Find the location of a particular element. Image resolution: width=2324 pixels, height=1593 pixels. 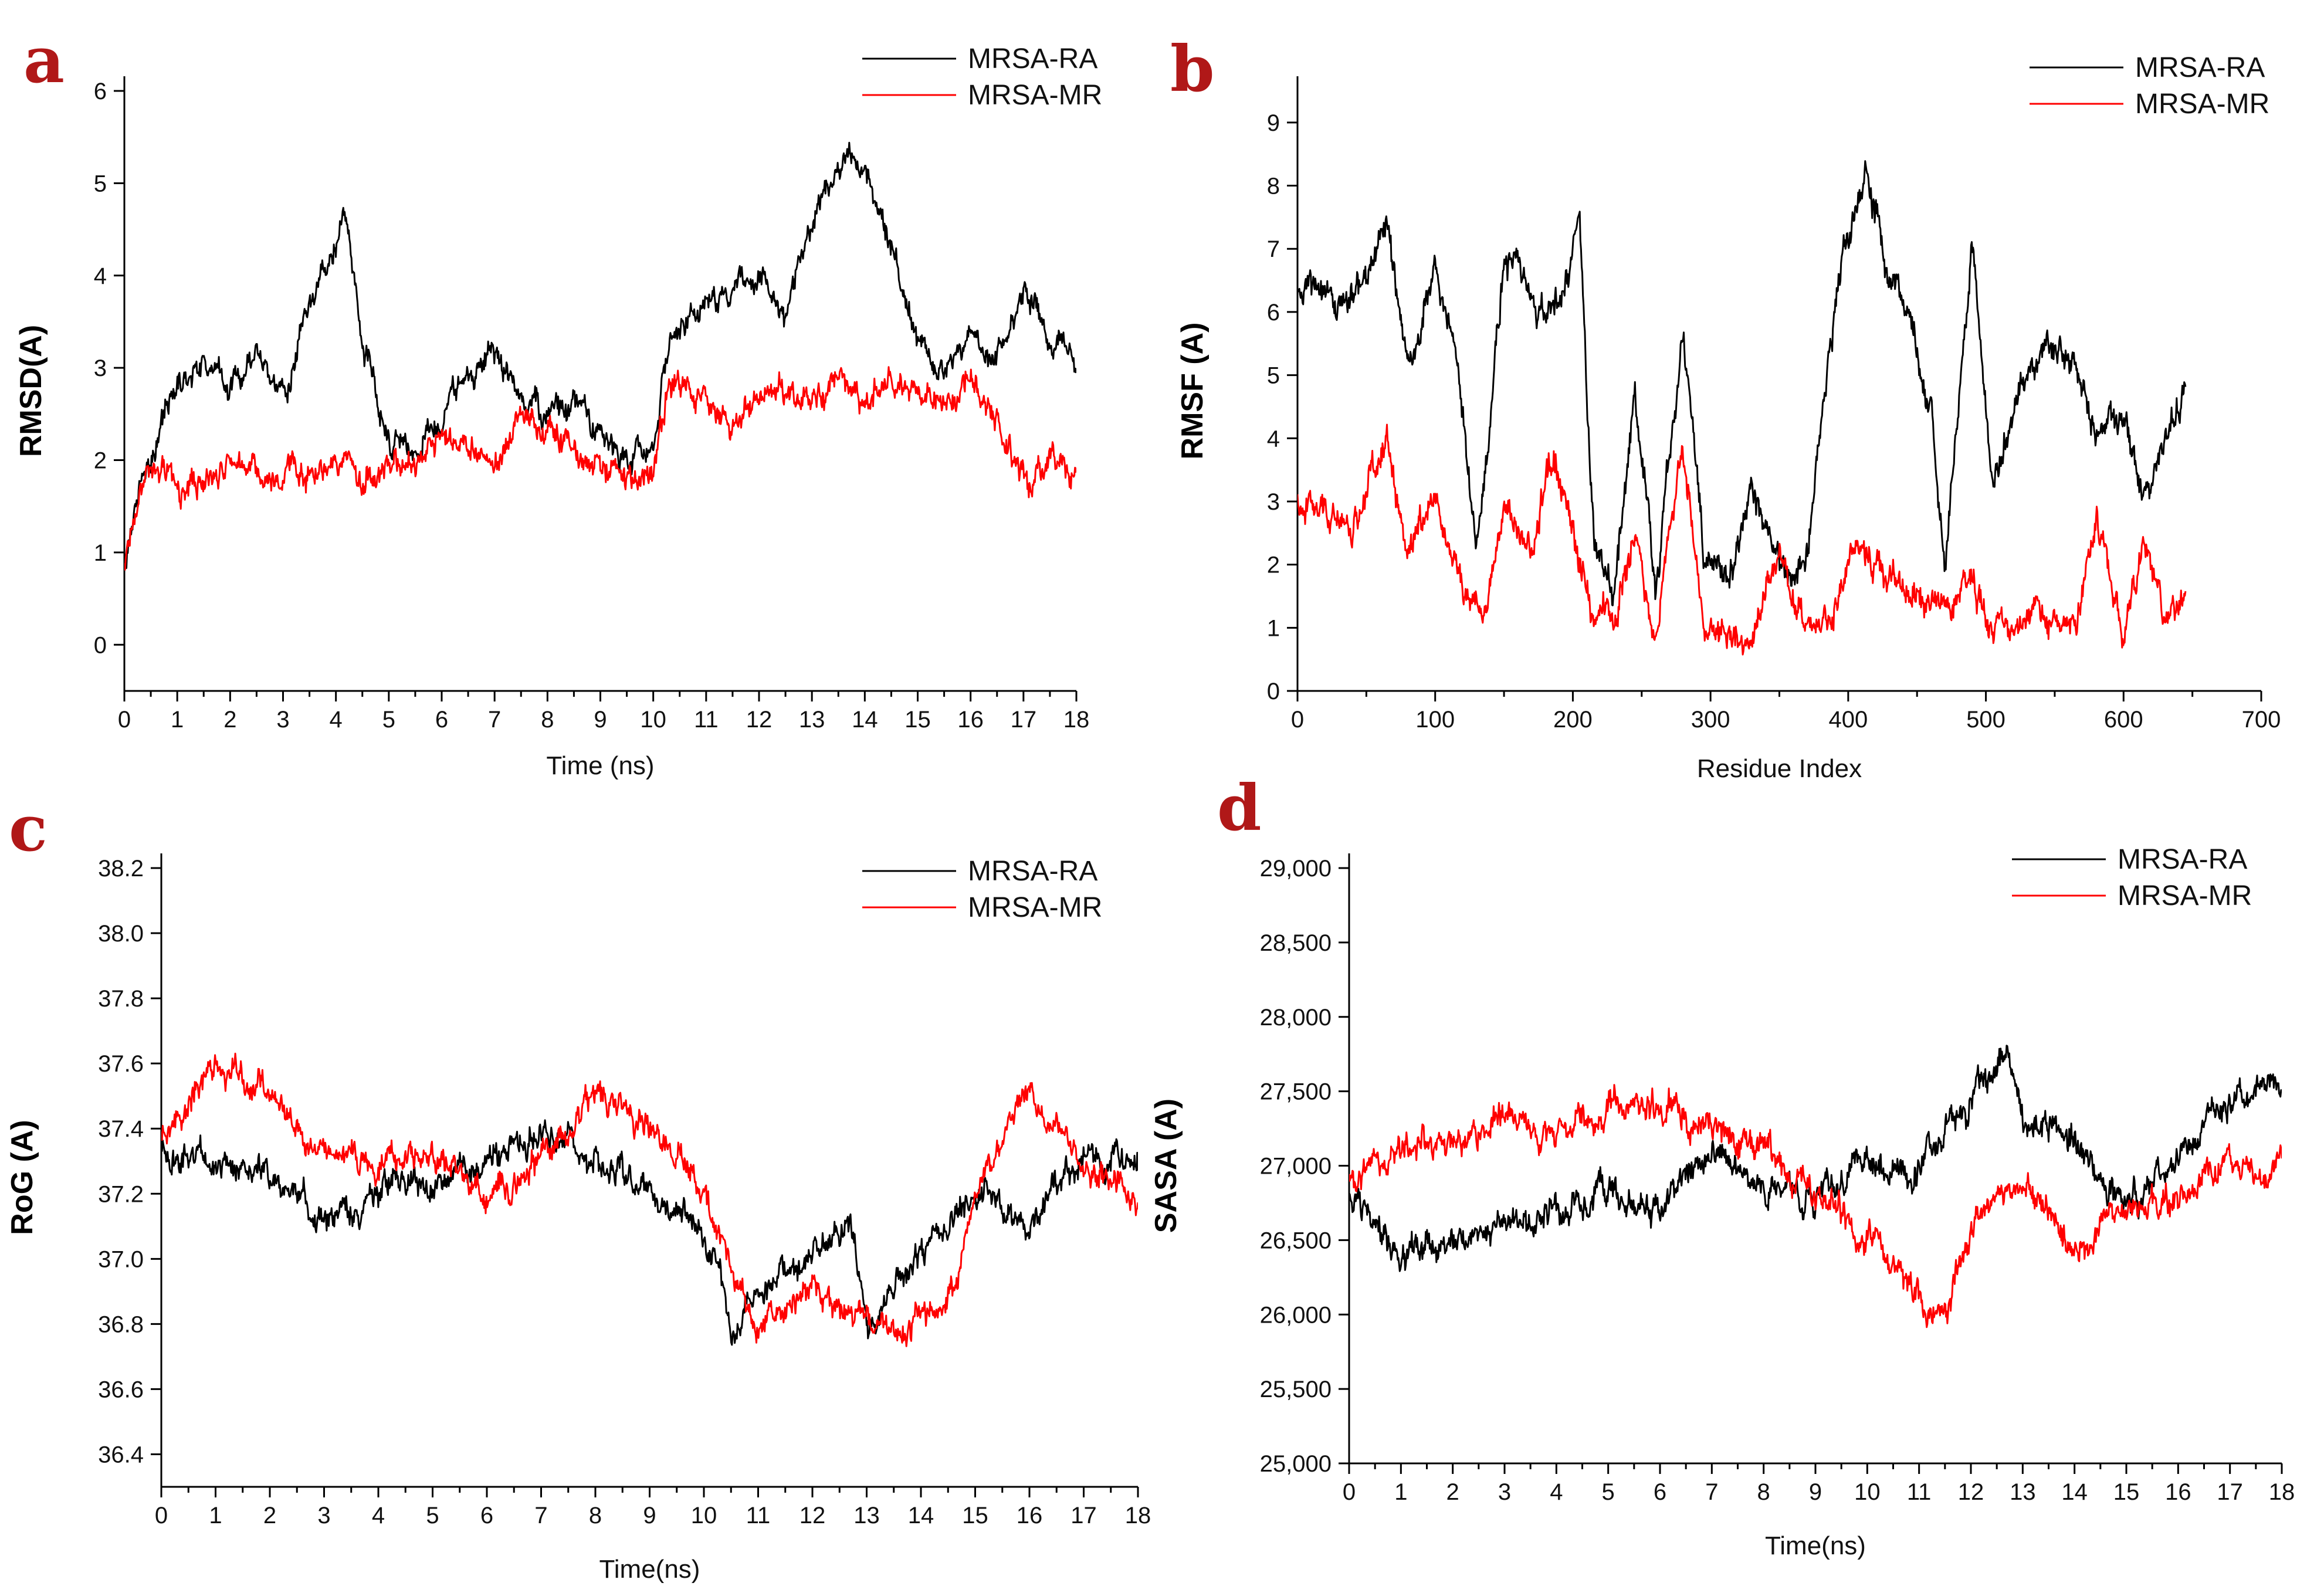

y-tick-label: 8 is located at coordinates (1273, 186).